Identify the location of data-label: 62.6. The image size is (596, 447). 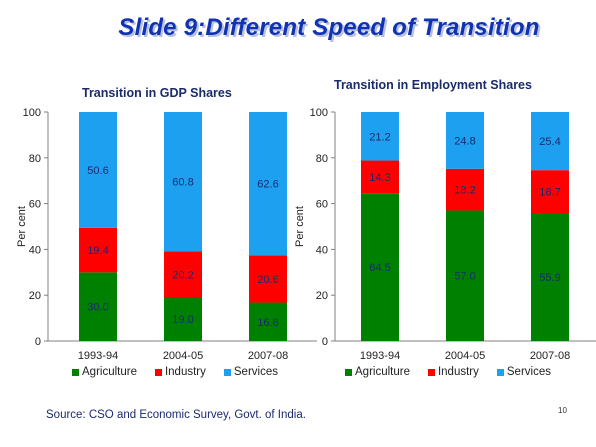
(267, 185).